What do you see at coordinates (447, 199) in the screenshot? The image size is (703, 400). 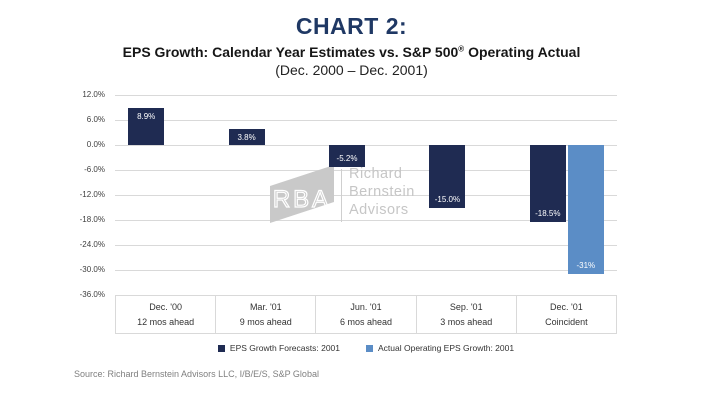 I see `bar-data-label: -15.0%` at bounding box center [447, 199].